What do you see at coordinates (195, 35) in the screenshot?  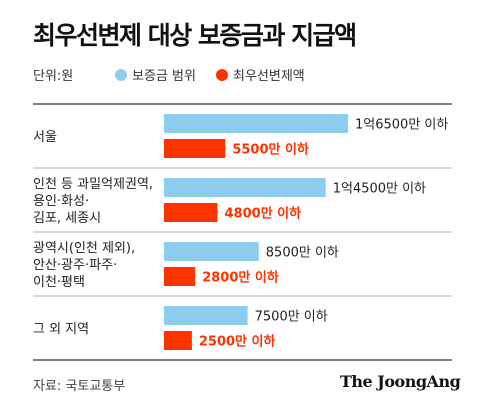 I see `chart-title: 최우선변제 대상 보증금과 지급액` at bounding box center [195, 35].